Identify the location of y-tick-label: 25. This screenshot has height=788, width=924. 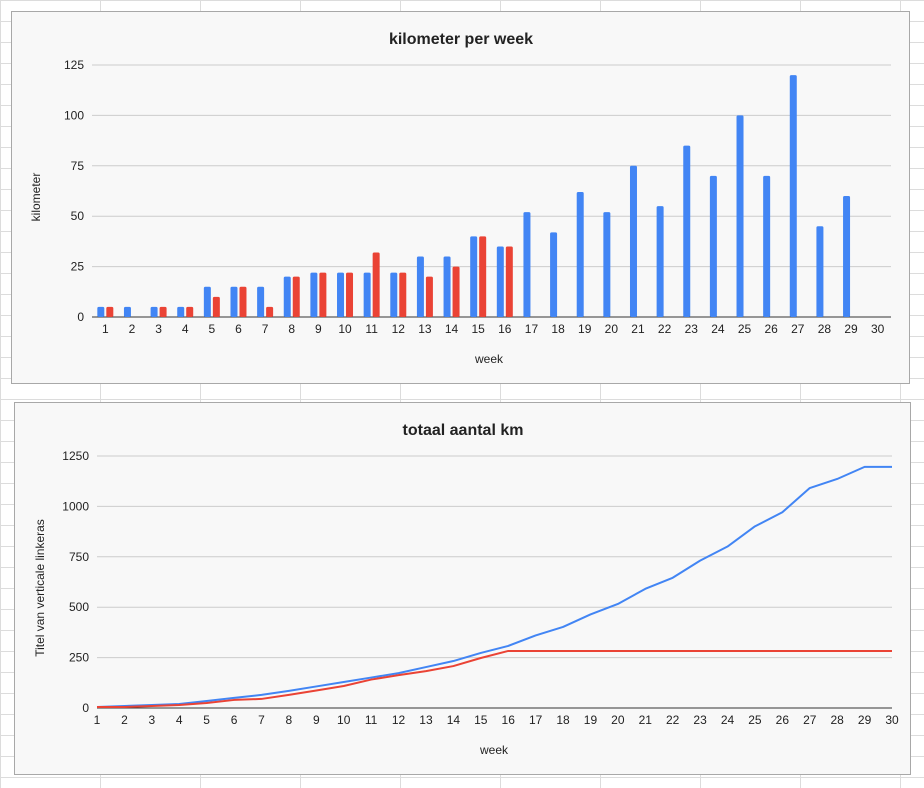
(78, 267).